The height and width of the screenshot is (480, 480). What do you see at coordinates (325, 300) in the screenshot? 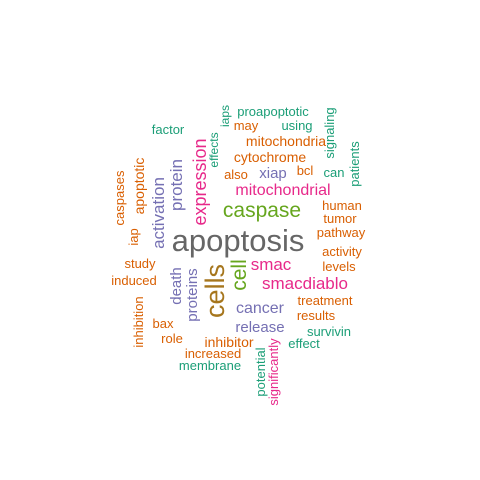
I see `word-treatment: treatment` at bounding box center [325, 300].